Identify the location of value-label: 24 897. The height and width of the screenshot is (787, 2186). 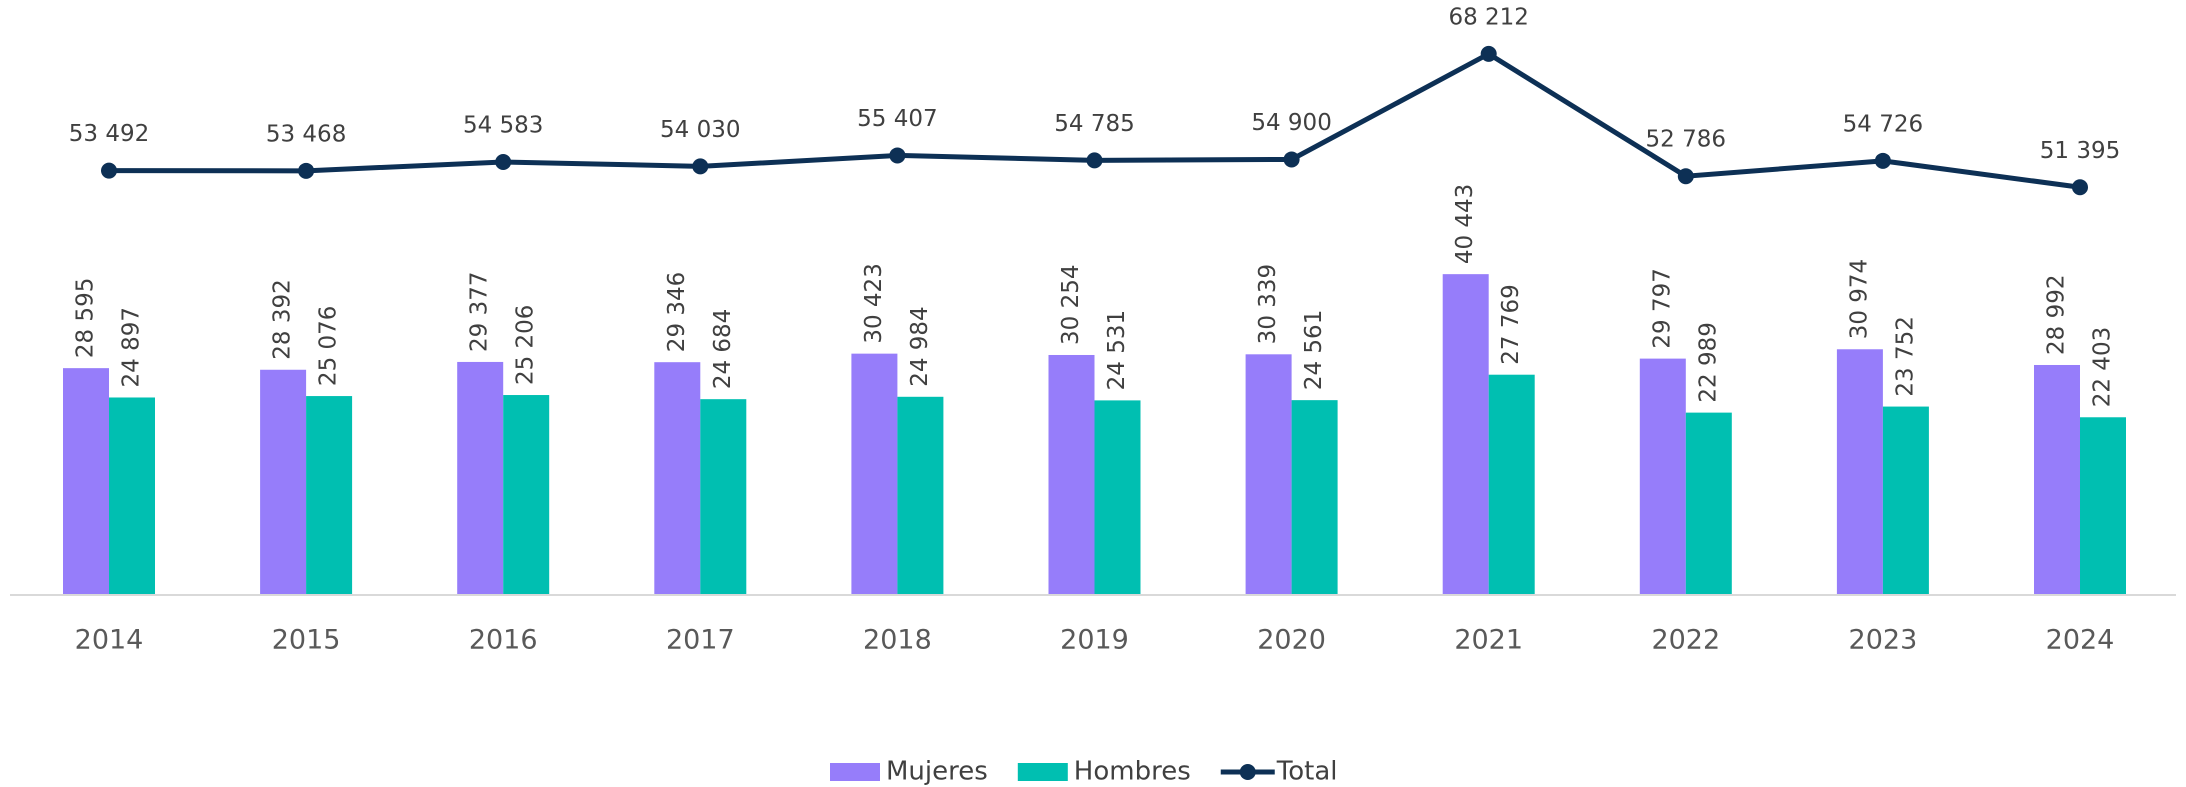
(132, 347).